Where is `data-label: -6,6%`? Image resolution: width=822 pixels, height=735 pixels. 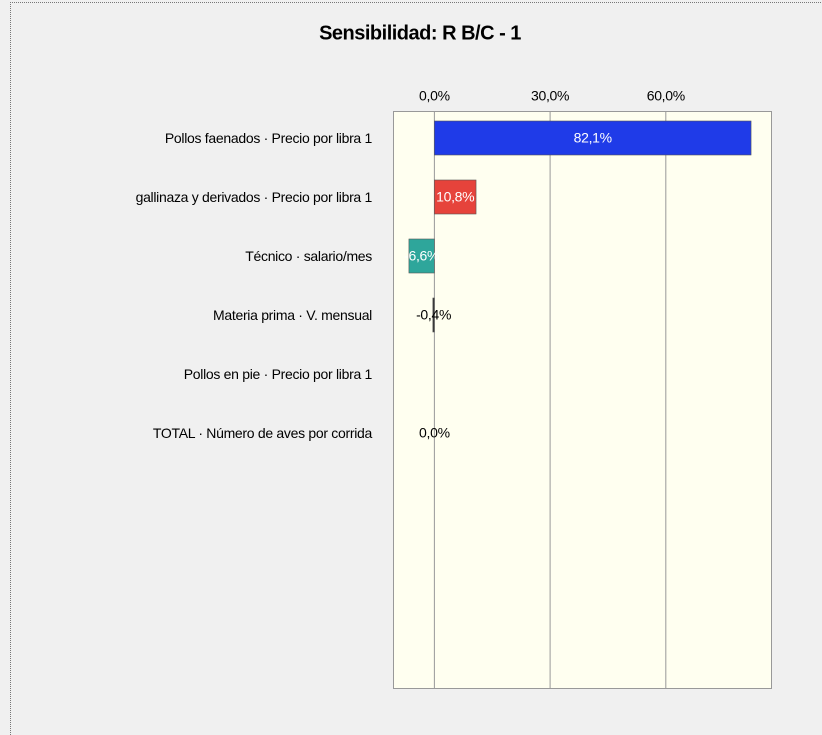
data-label: -6,6% is located at coordinates (421, 256).